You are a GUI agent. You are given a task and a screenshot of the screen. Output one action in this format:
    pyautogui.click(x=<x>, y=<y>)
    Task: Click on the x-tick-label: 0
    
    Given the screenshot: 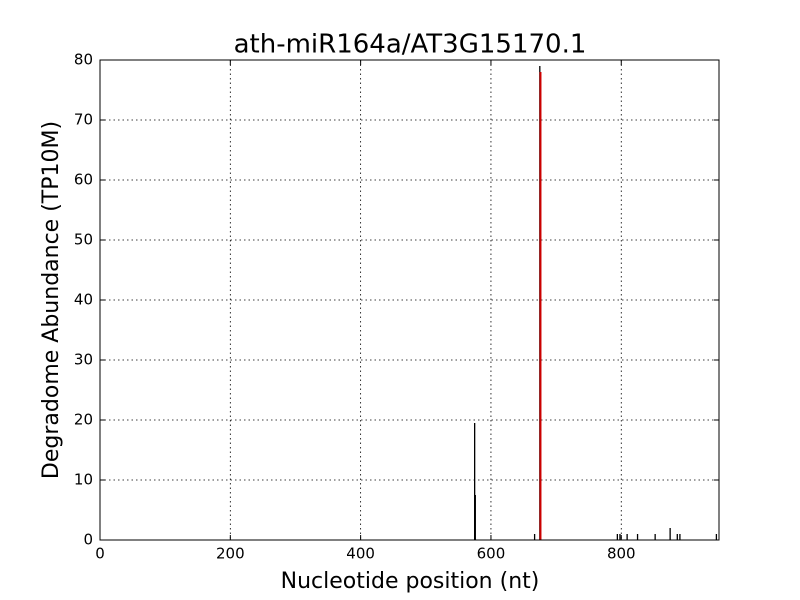 What is the action you would take?
    pyautogui.click(x=100, y=554)
    